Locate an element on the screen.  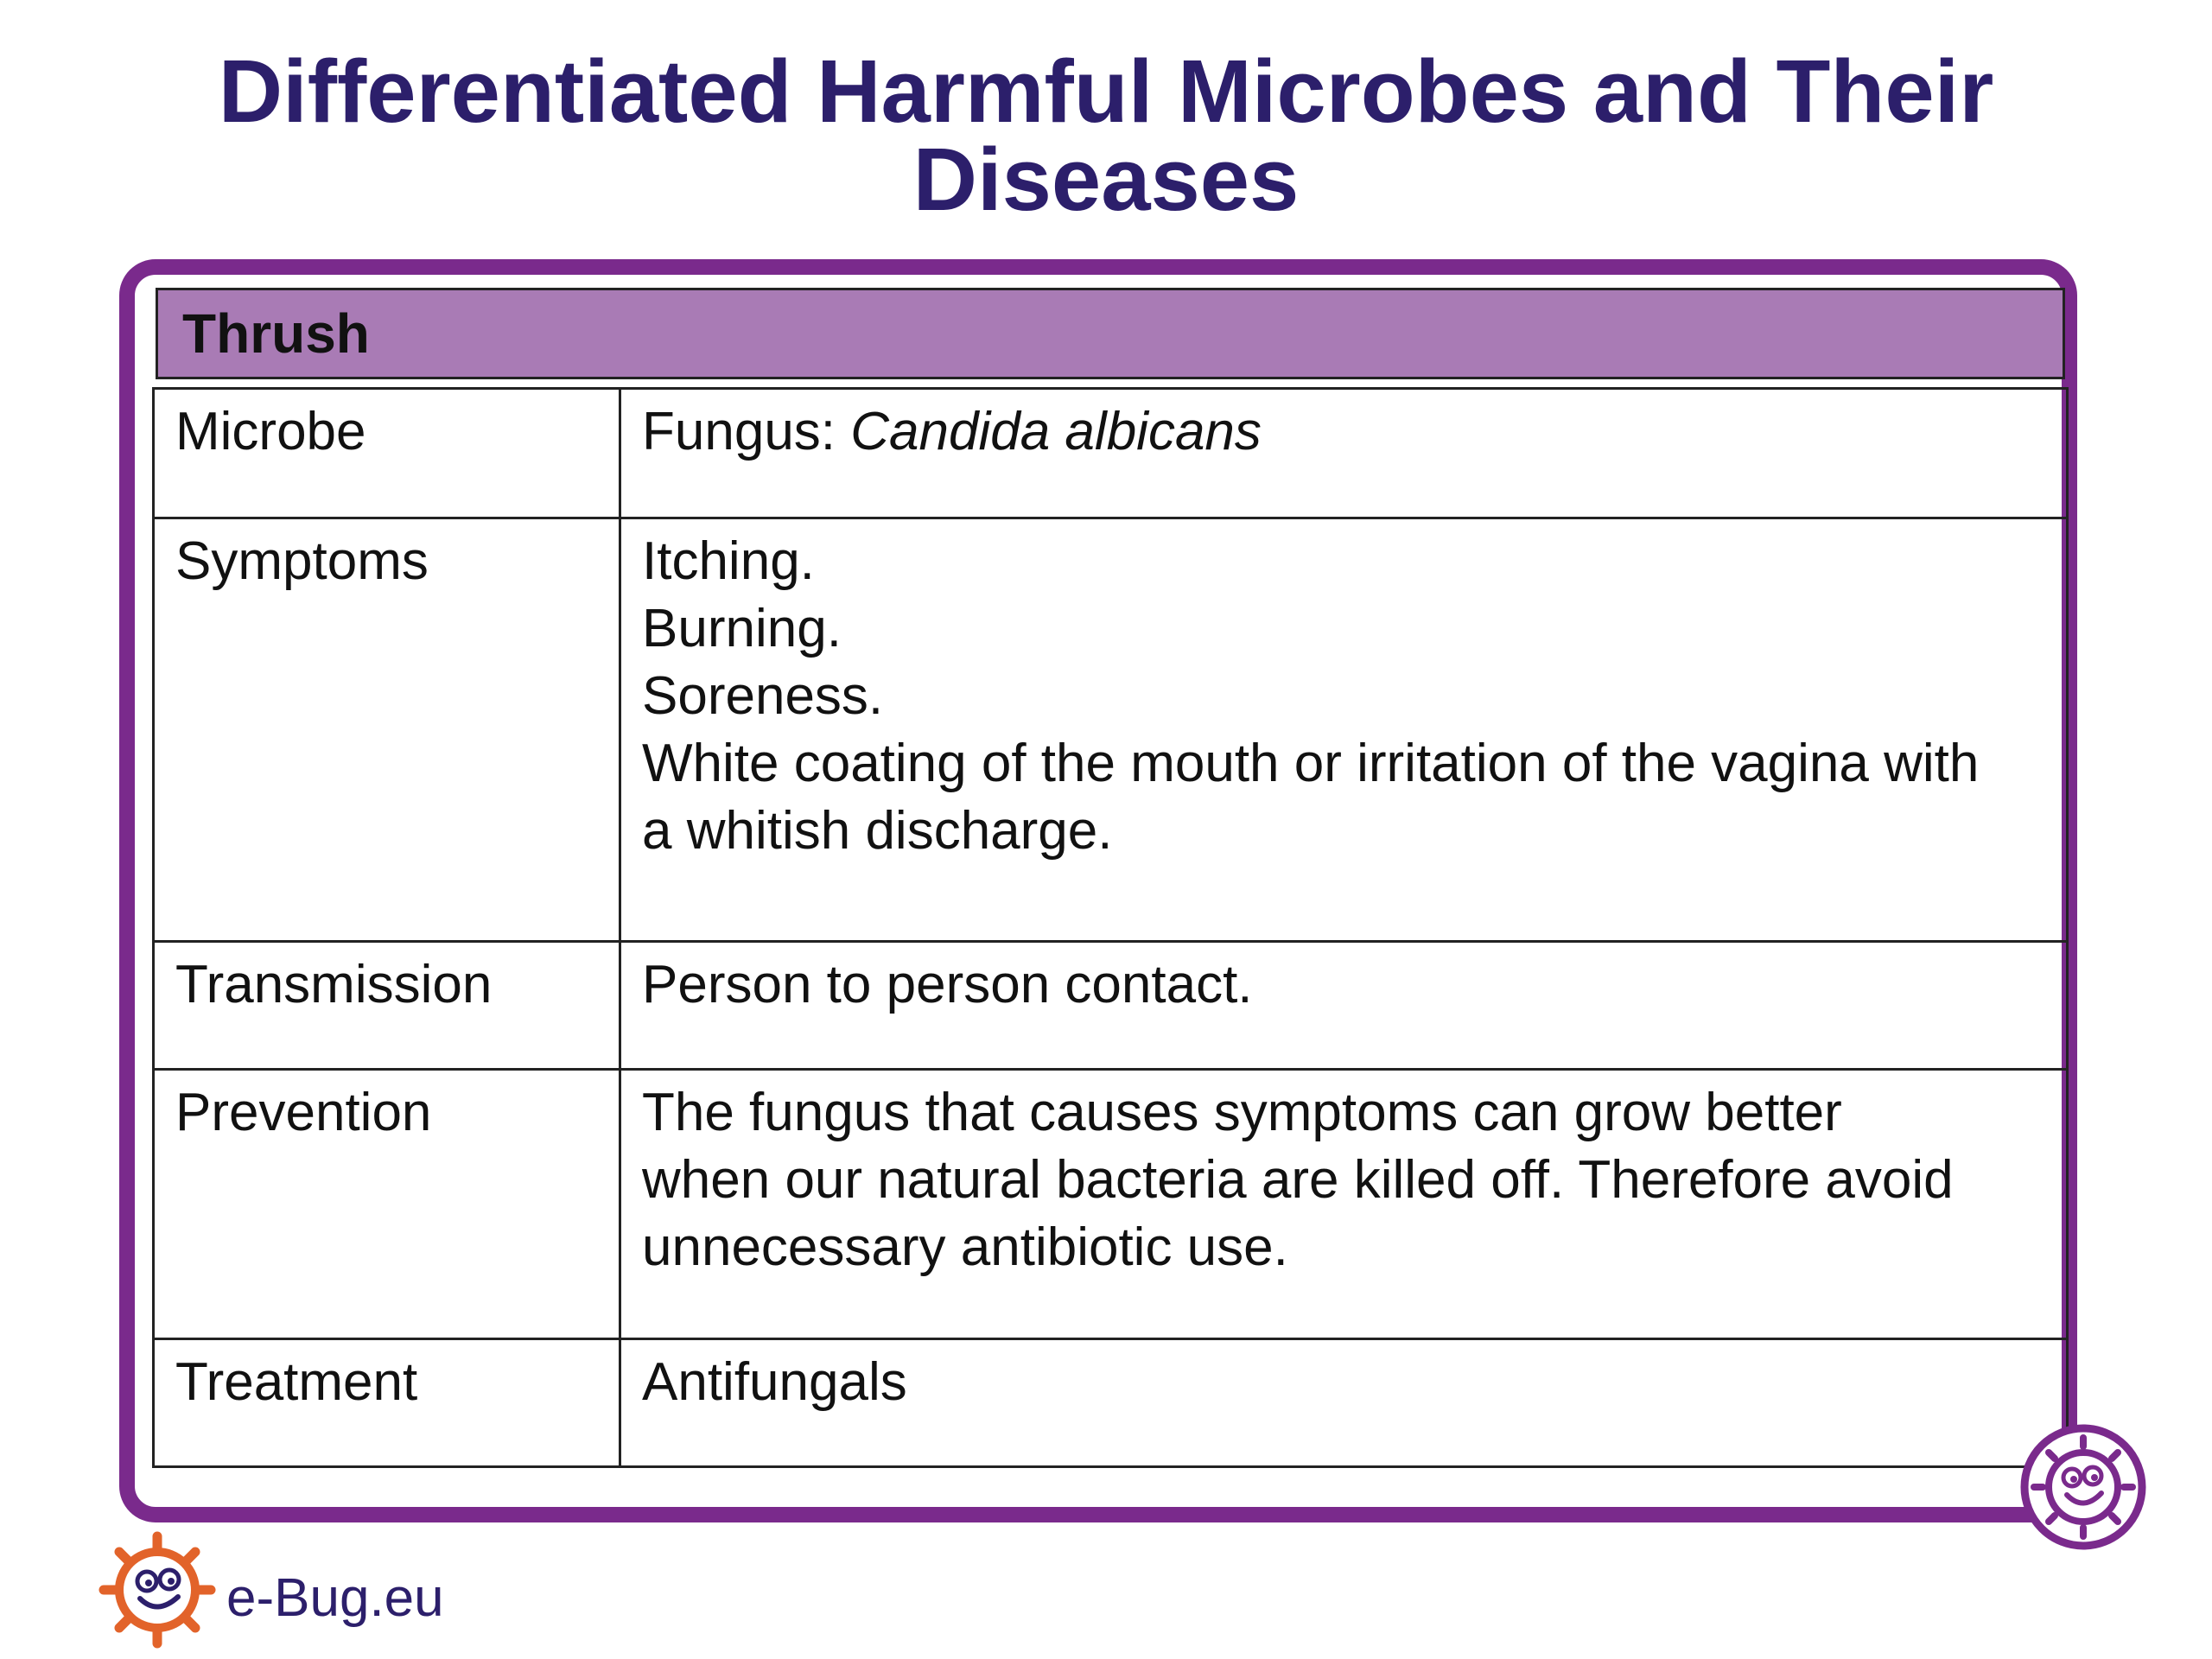
treatment-line: Antifungals is located at coordinates (774, 1382).